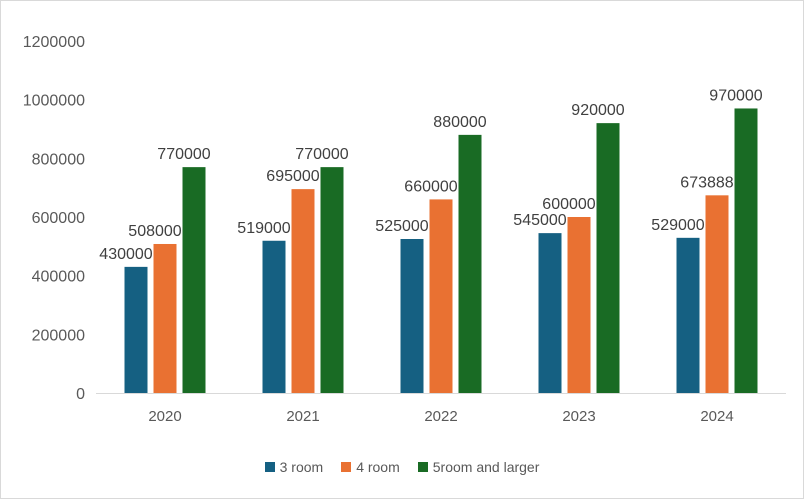 This screenshot has width=804, height=499. I want to click on data-label: 660000, so click(430, 186).